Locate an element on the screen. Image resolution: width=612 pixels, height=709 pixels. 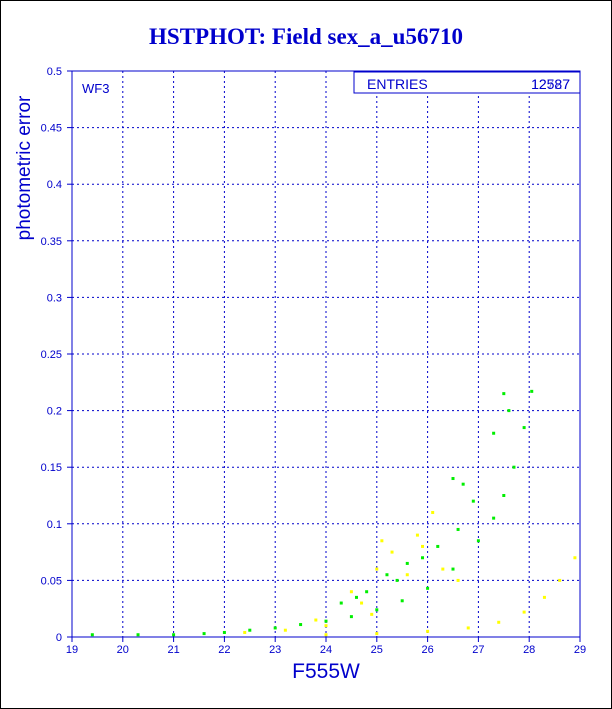
y-tick-label: 0.4 is located at coordinates (54, 185).